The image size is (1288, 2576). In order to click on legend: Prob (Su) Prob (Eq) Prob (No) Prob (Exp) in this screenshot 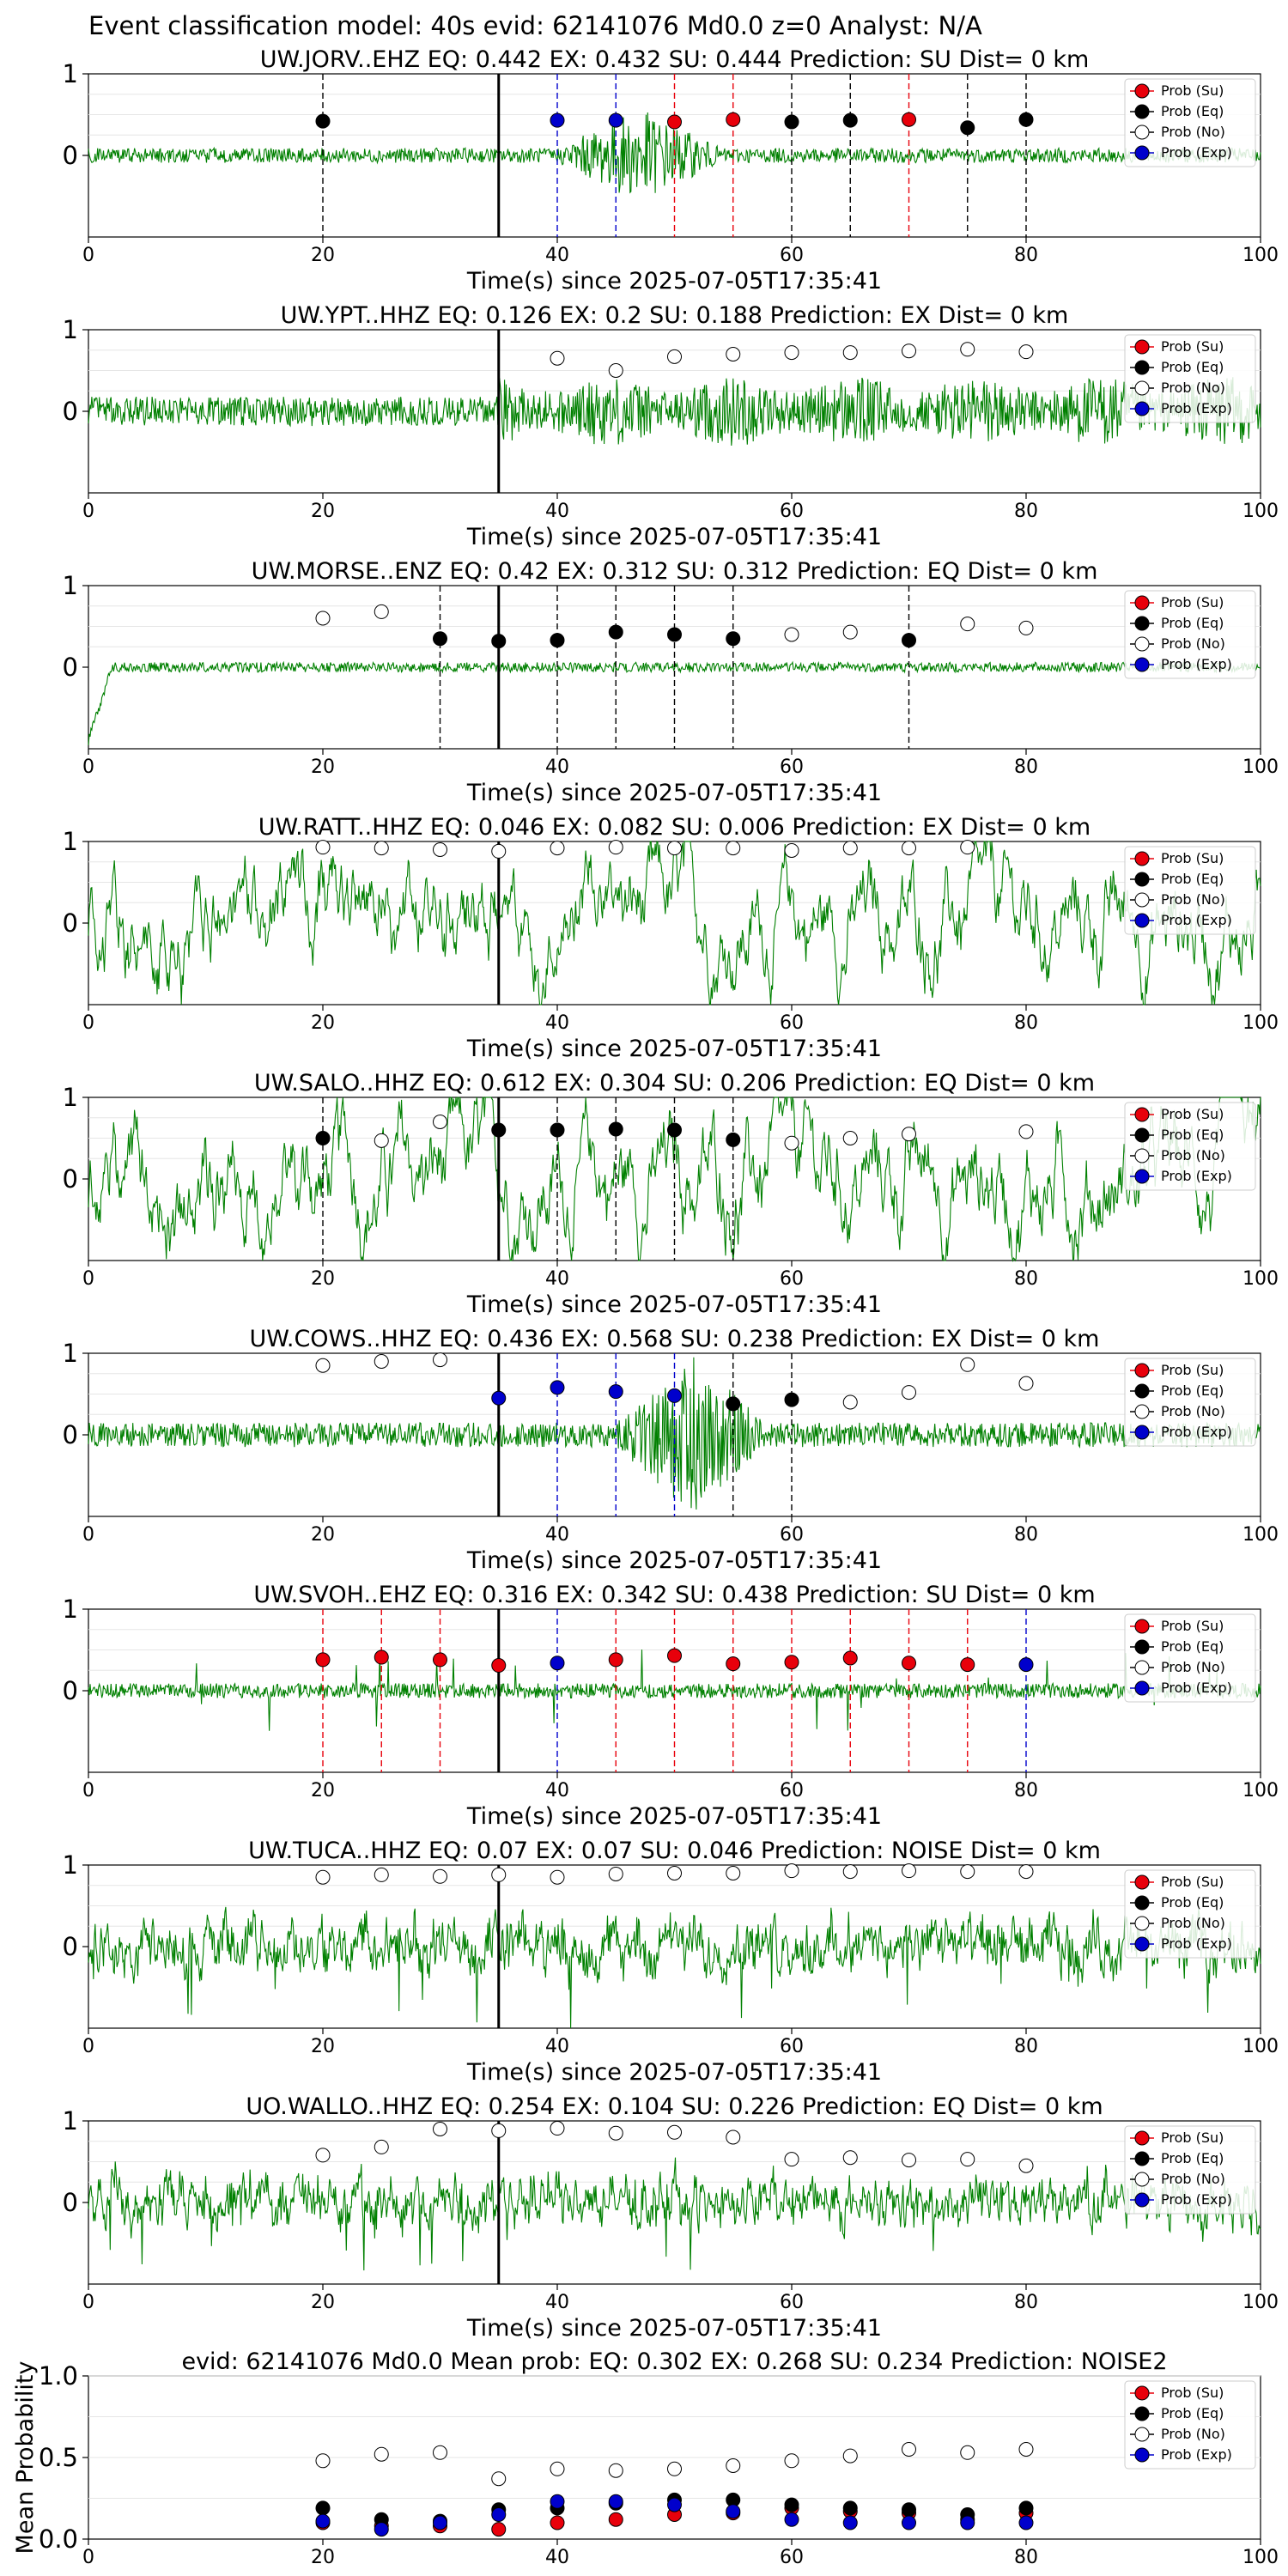, I will do `click(1190, 1402)`.